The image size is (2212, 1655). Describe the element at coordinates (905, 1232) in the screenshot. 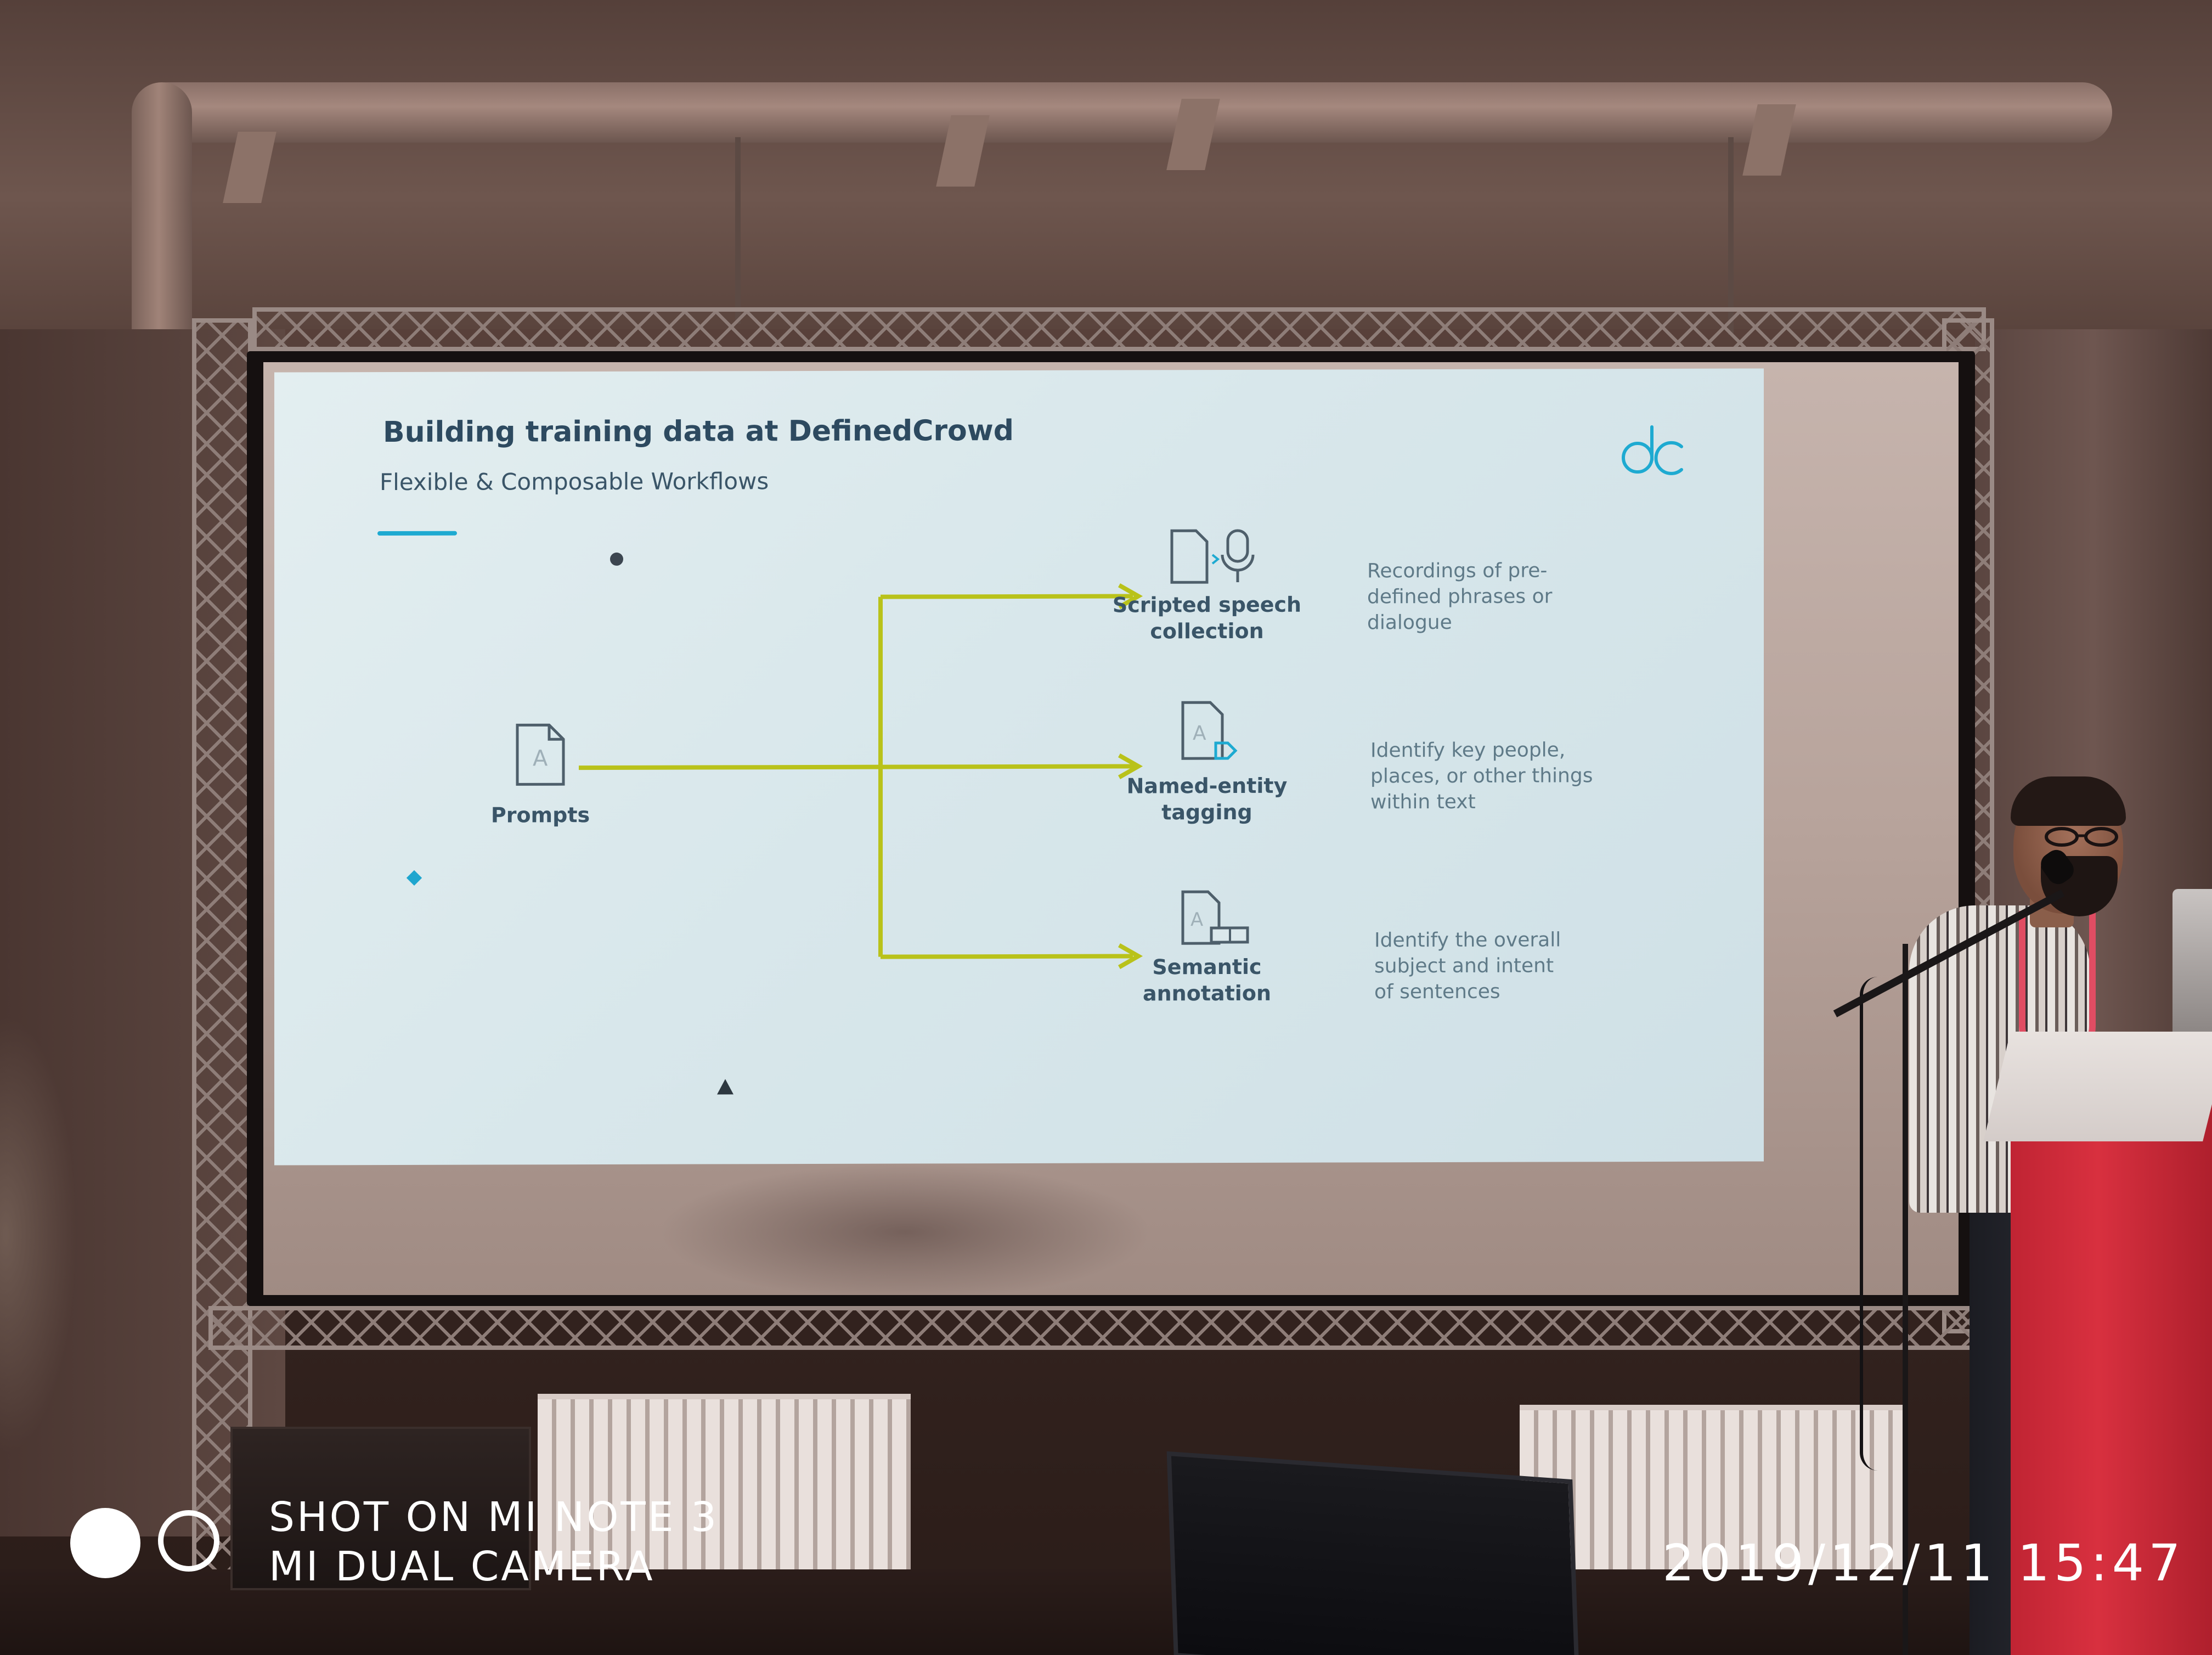

I see `screen-shadow` at that location.